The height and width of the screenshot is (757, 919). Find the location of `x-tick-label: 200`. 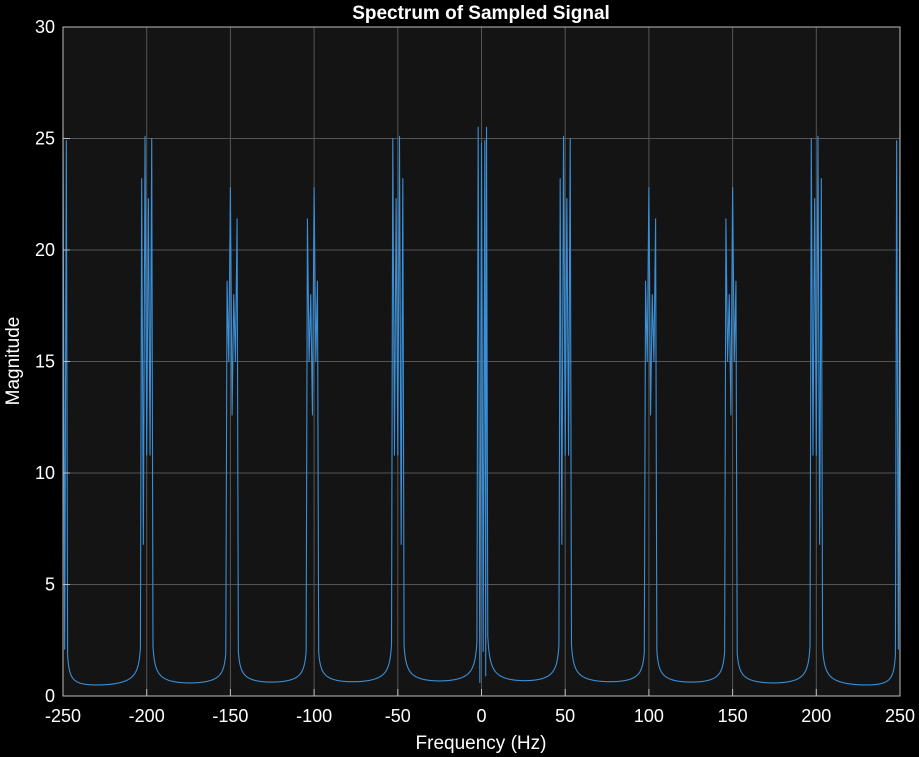

x-tick-label: 200 is located at coordinates (816, 716).